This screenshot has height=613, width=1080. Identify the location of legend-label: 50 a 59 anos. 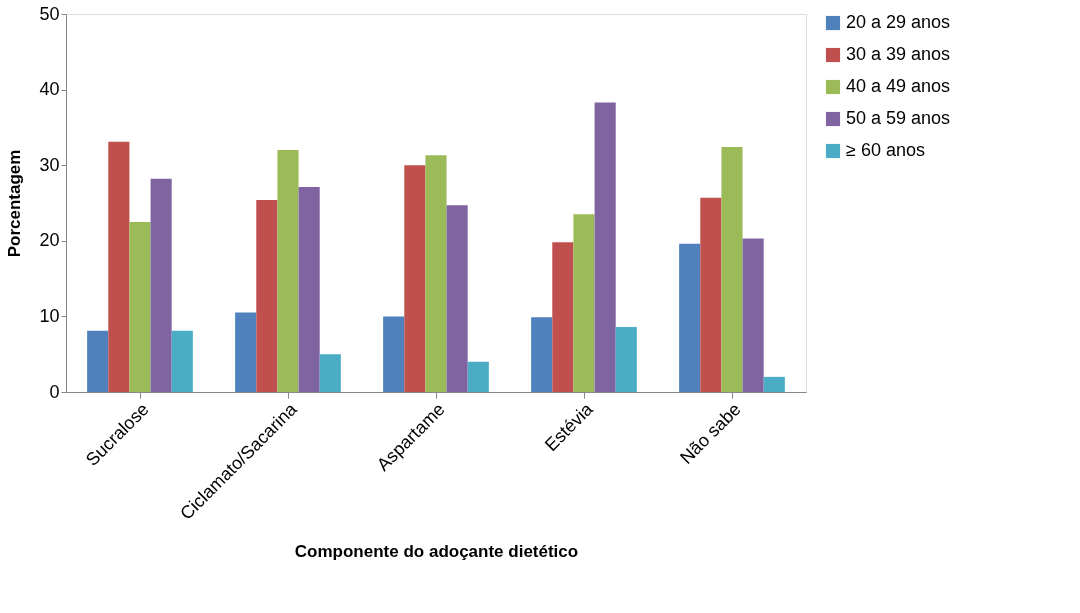
(898, 118).